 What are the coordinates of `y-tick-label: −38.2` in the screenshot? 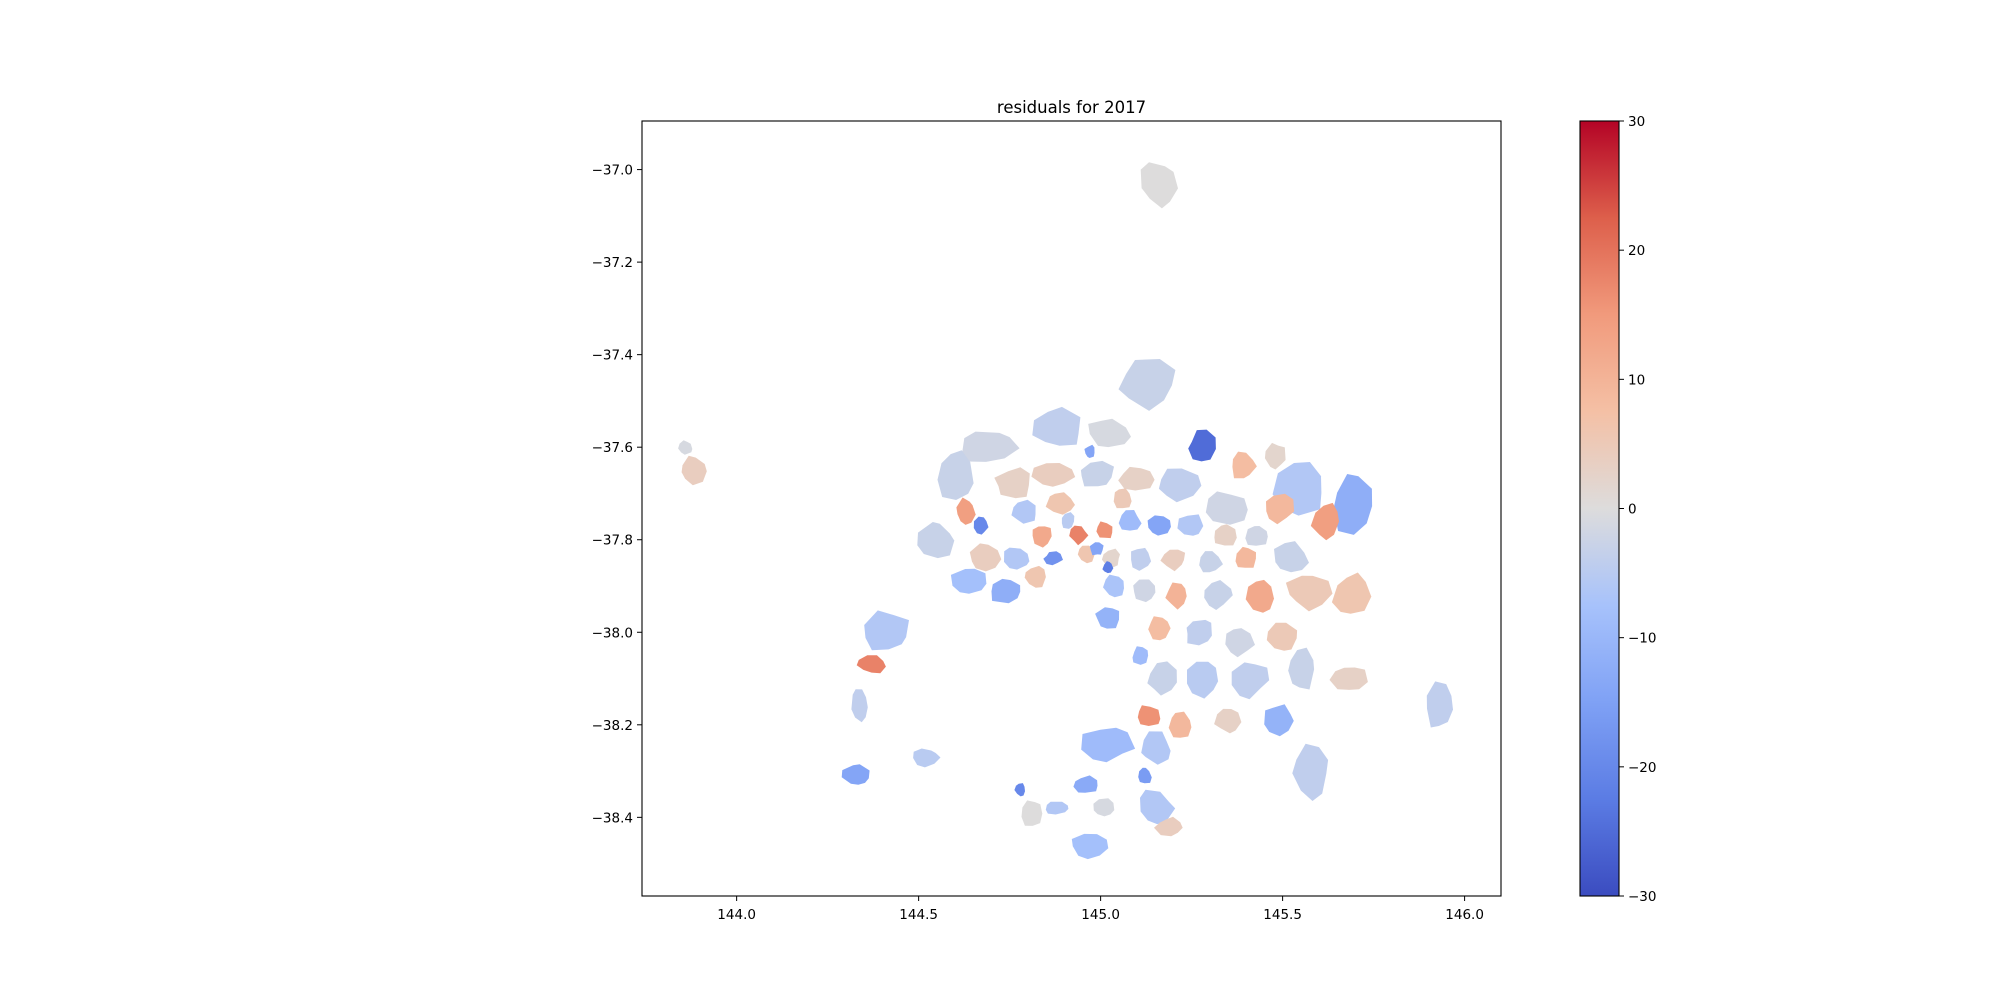 It's located at (612, 726).